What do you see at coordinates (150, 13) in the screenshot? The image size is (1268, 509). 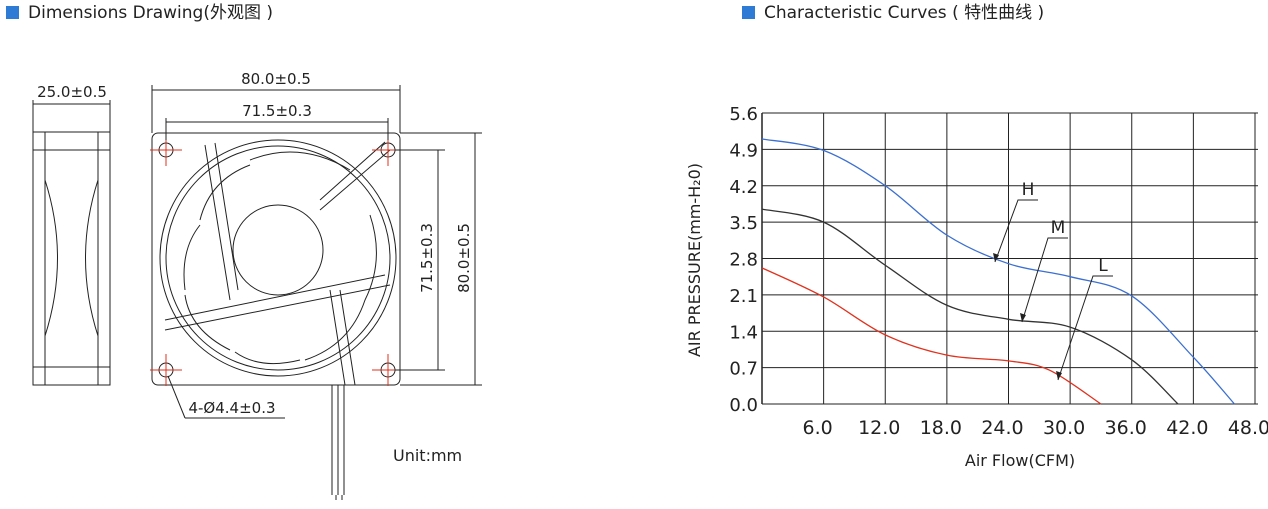 I see `drawing-title: Dimensions Drawing(外观图 )` at bounding box center [150, 13].